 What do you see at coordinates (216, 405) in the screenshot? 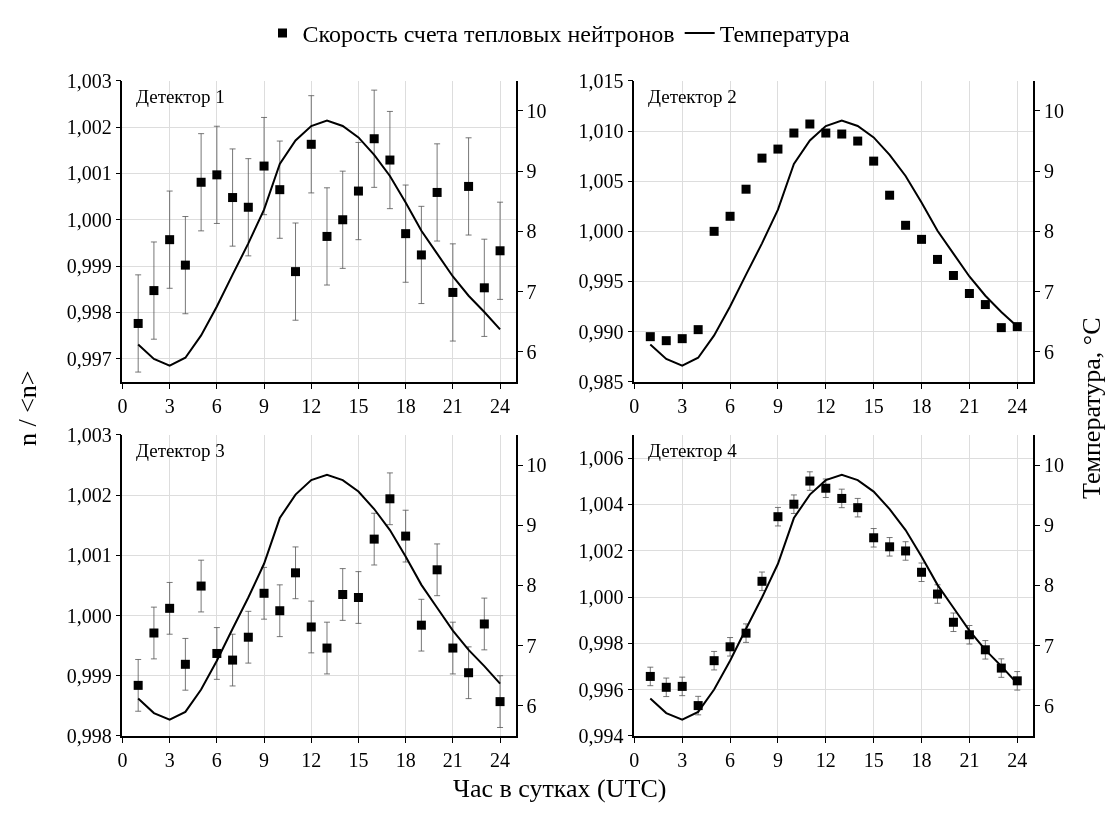
I see `x-tick-label: 6` at bounding box center [216, 405].